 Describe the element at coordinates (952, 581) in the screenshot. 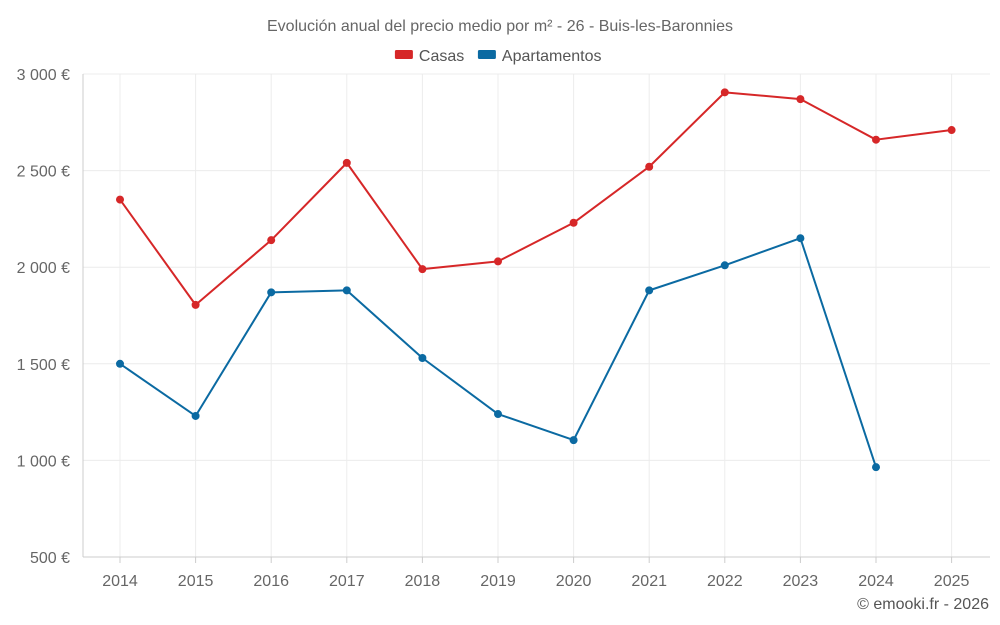

I see `x-tick-label: 2025` at that location.